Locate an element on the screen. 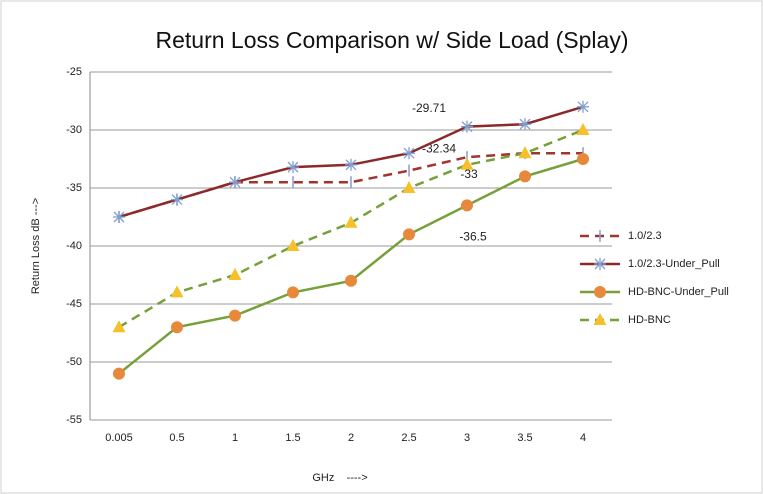 This screenshot has width=763, height=494. y-tick-label: -50 is located at coordinates (74, 362).